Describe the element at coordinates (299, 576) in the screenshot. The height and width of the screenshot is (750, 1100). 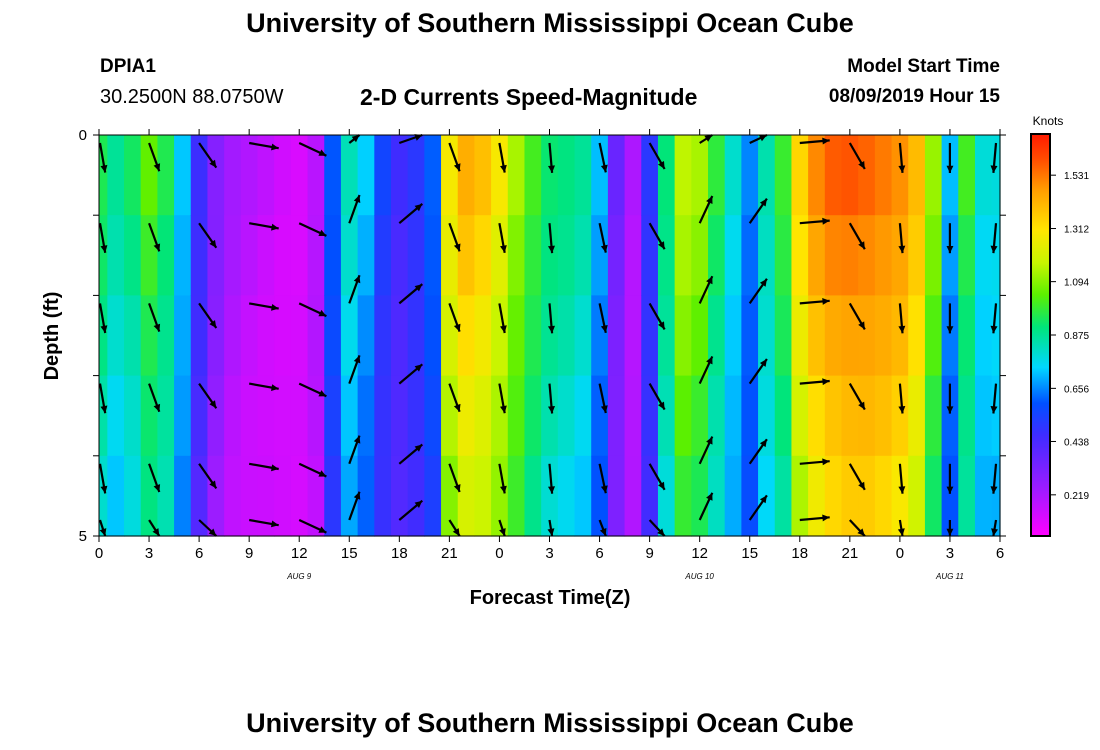
I see `date-label: AUG 9` at that location.